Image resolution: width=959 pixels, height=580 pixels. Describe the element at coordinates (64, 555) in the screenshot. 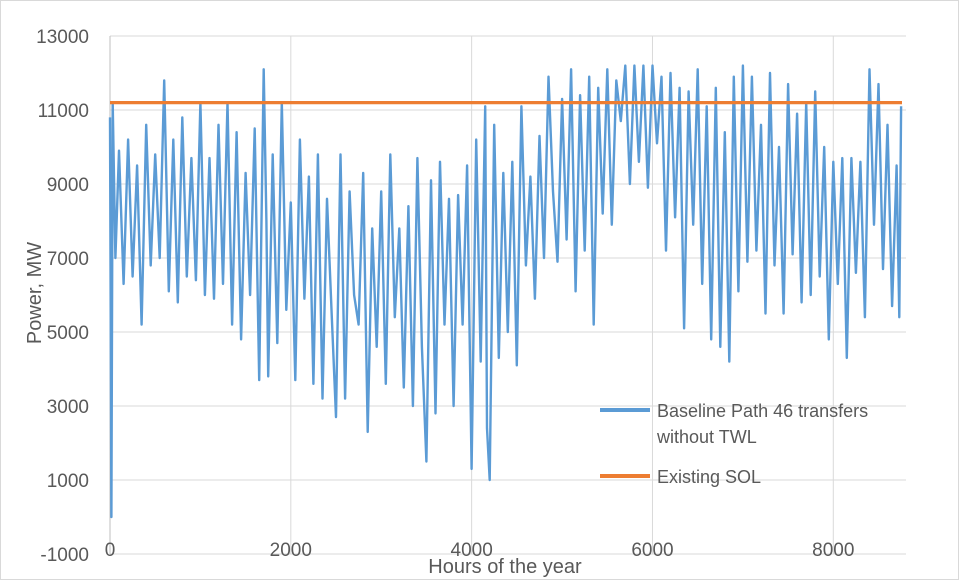

I see `y-tick-label: -1000` at that location.